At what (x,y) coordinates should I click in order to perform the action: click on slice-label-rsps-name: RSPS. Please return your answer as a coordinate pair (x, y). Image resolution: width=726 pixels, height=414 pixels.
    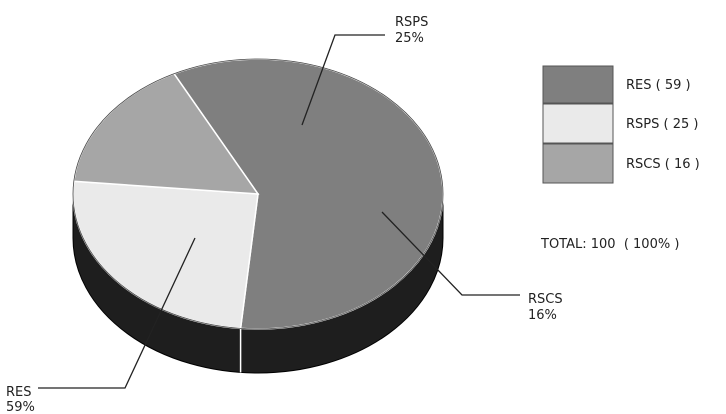
    Looking at the image, I should click on (411, 22).